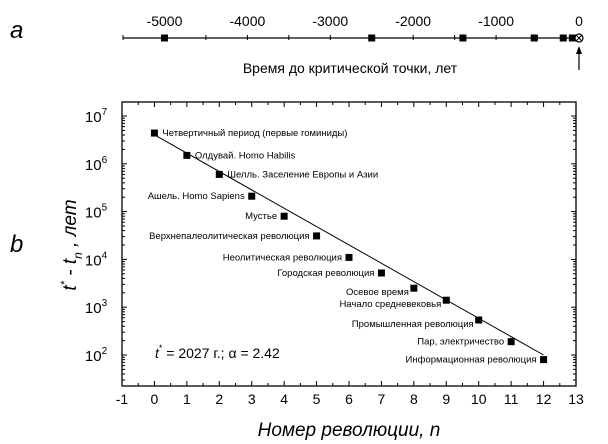  Describe the element at coordinates (105, 208) in the screenshot. I see `y-tick-exponent: 5` at that location.